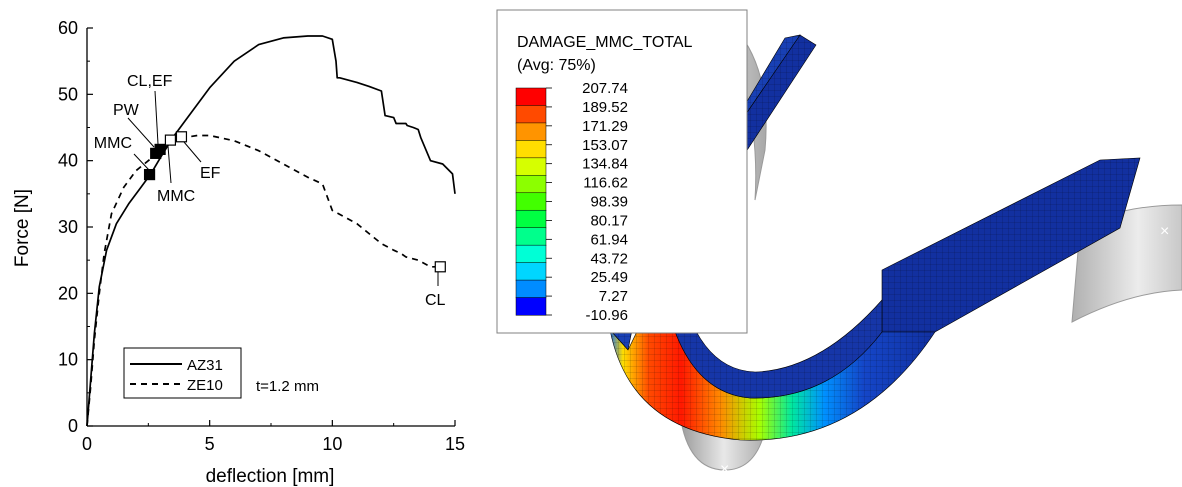  I want to click on chart-legend: AZ31 ZE10, so click(182, 373).